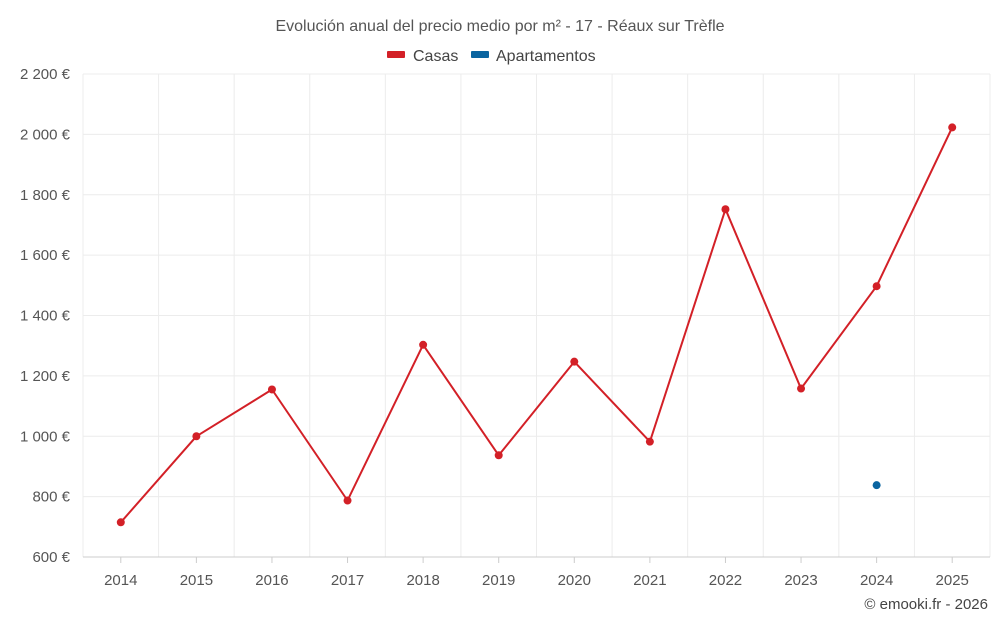  I want to click on legend: Casas Apartamentos, so click(491, 56).